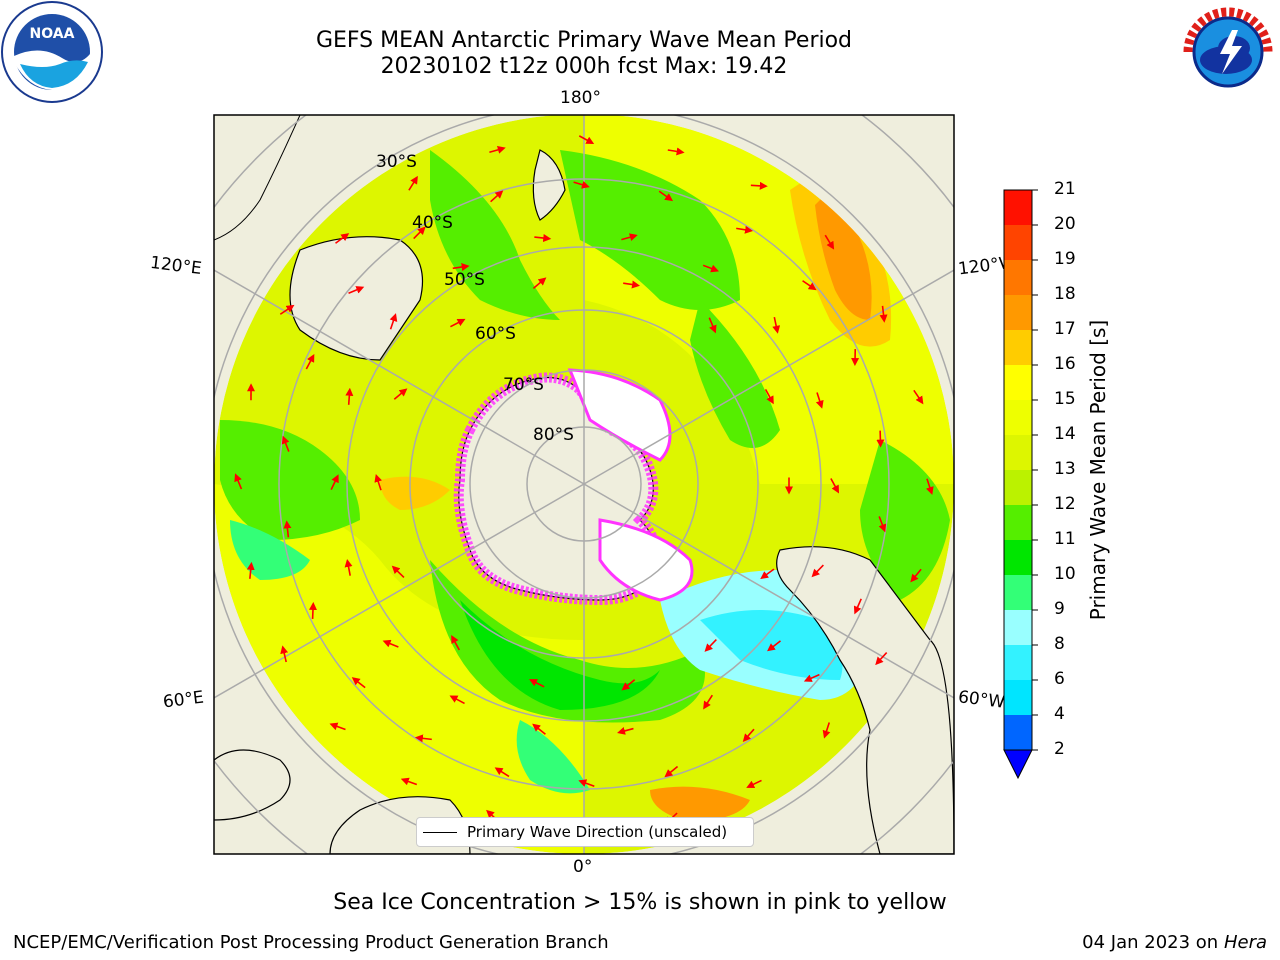 The width and height of the screenshot is (1280, 960). I want to click on colorbar-tick-label: 14, so click(1065, 434).